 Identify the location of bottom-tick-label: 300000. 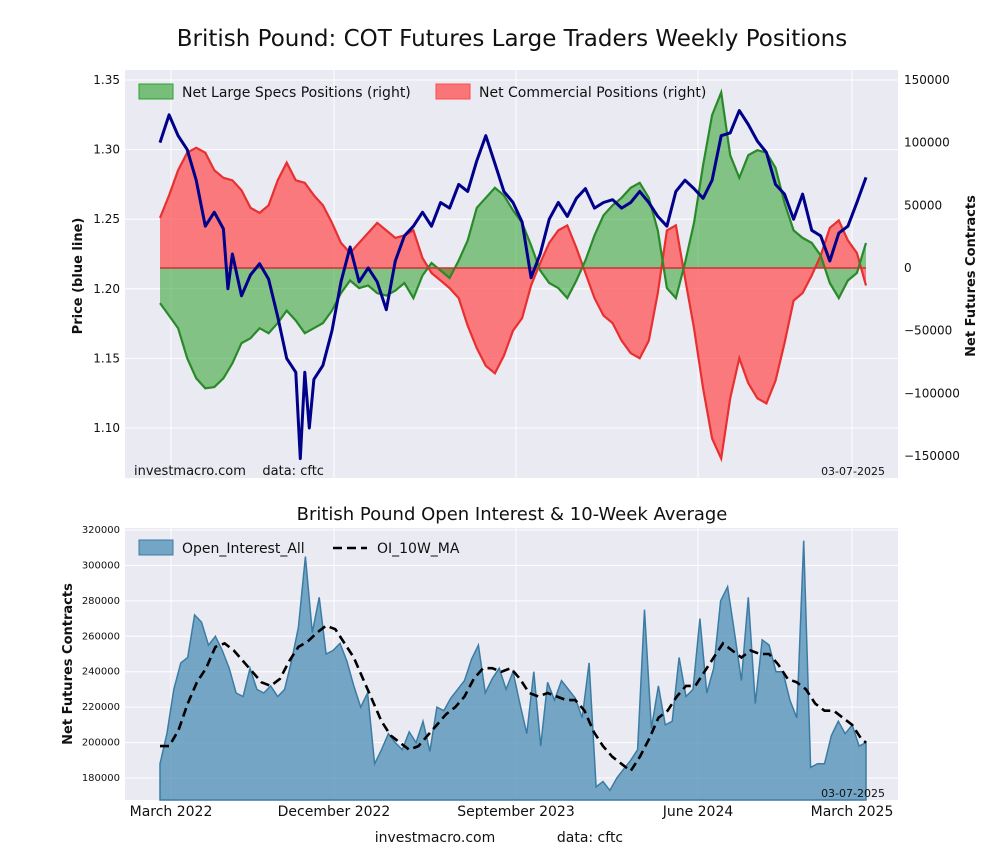
(101, 565).